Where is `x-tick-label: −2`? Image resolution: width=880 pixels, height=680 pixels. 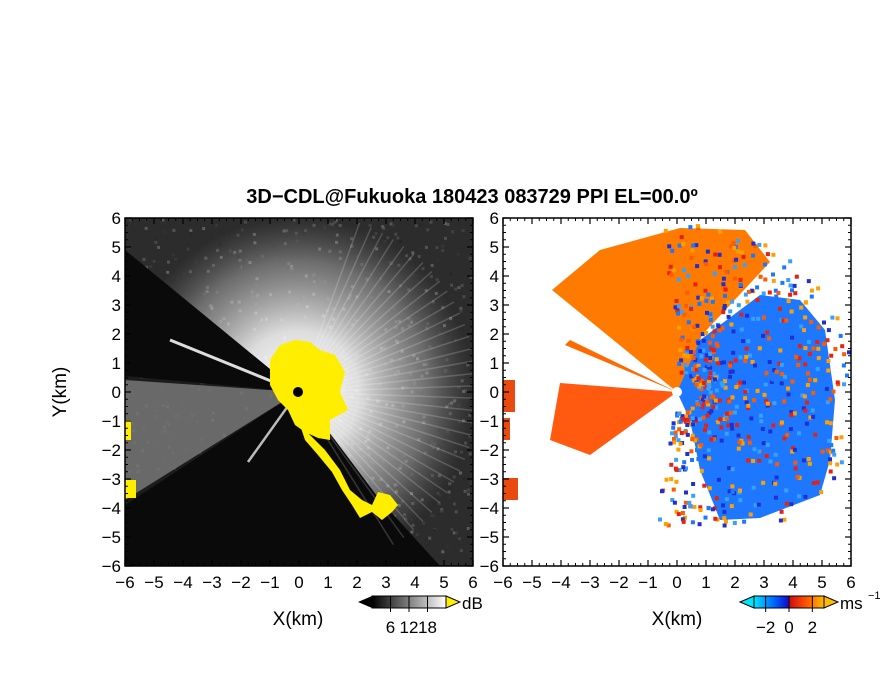 x-tick-label: −2 is located at coordinates (618, 582).